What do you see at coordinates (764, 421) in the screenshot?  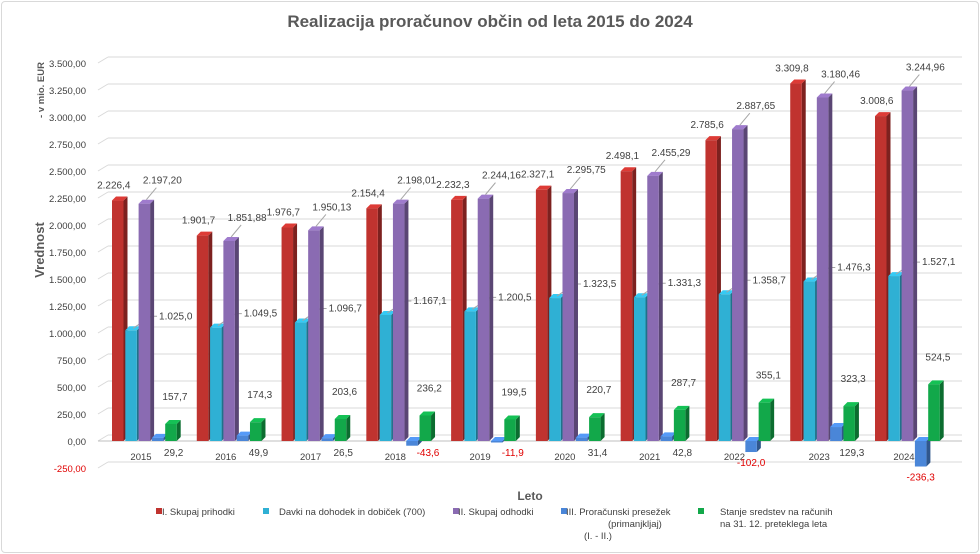 I see `bar-2022-s5` at bounding box center [764, 421].